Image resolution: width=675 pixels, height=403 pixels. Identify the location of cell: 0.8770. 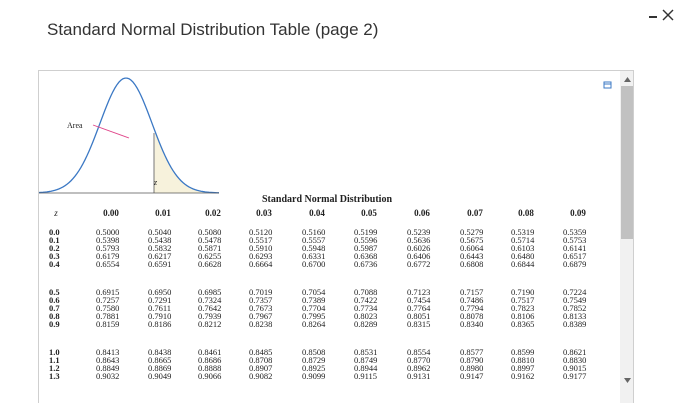
(418, 360).